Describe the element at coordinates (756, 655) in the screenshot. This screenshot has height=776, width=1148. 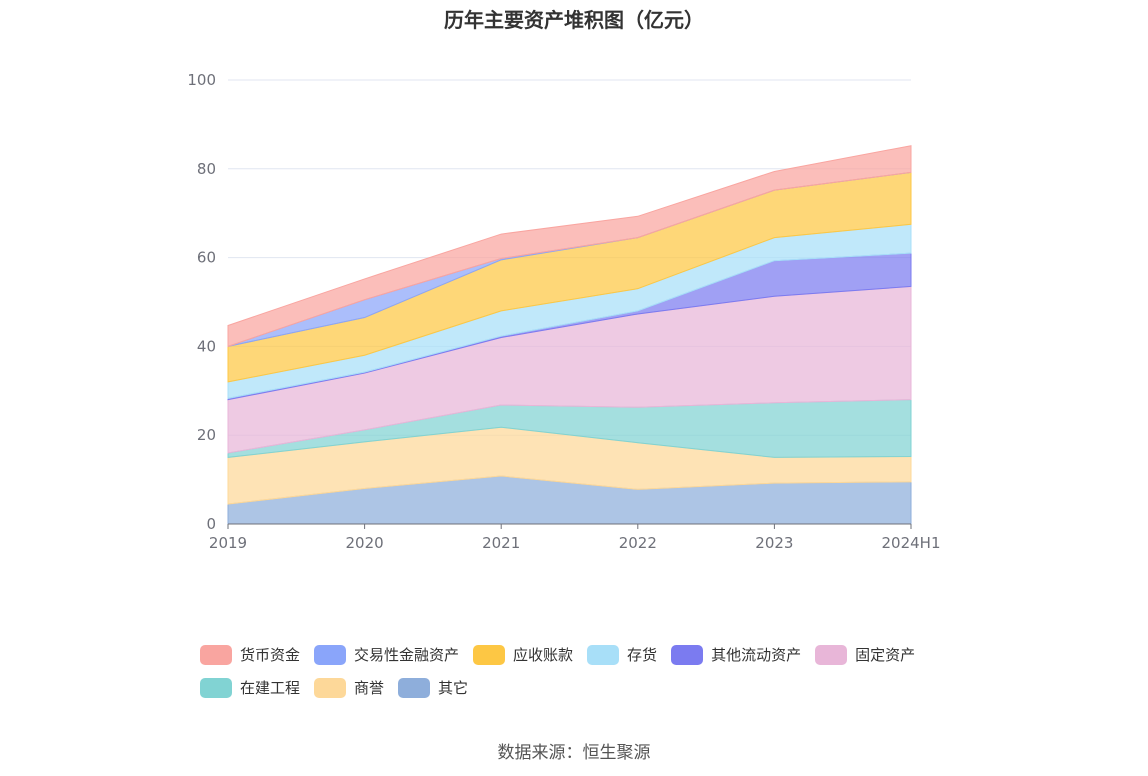
I see `legend-label: 其他流动资产` at that location.